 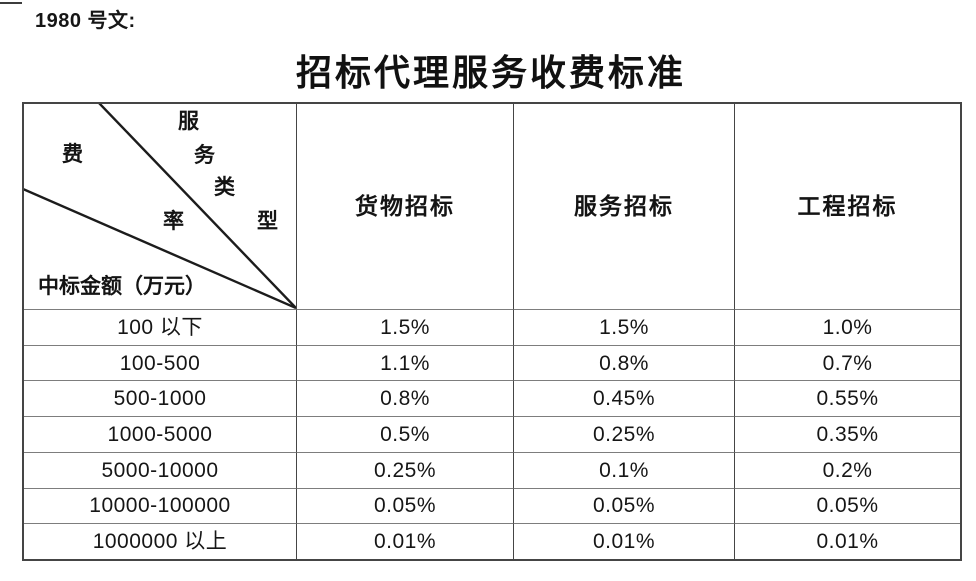 I want to click on column-header-goods: 货物招标, so click(x=404, y=206).